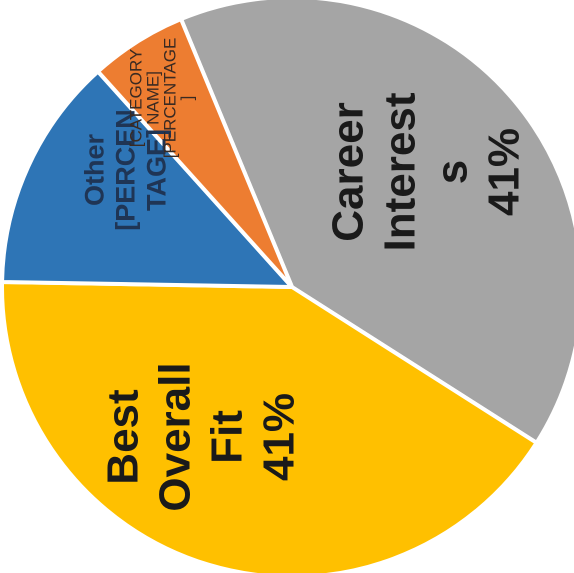 The height and width of the screenshot is (573, 574). What do you see at coordinates (157, 170) in the screenshot?
I see `slice-label-line: TAGE]` at bounding box center [157, 170].